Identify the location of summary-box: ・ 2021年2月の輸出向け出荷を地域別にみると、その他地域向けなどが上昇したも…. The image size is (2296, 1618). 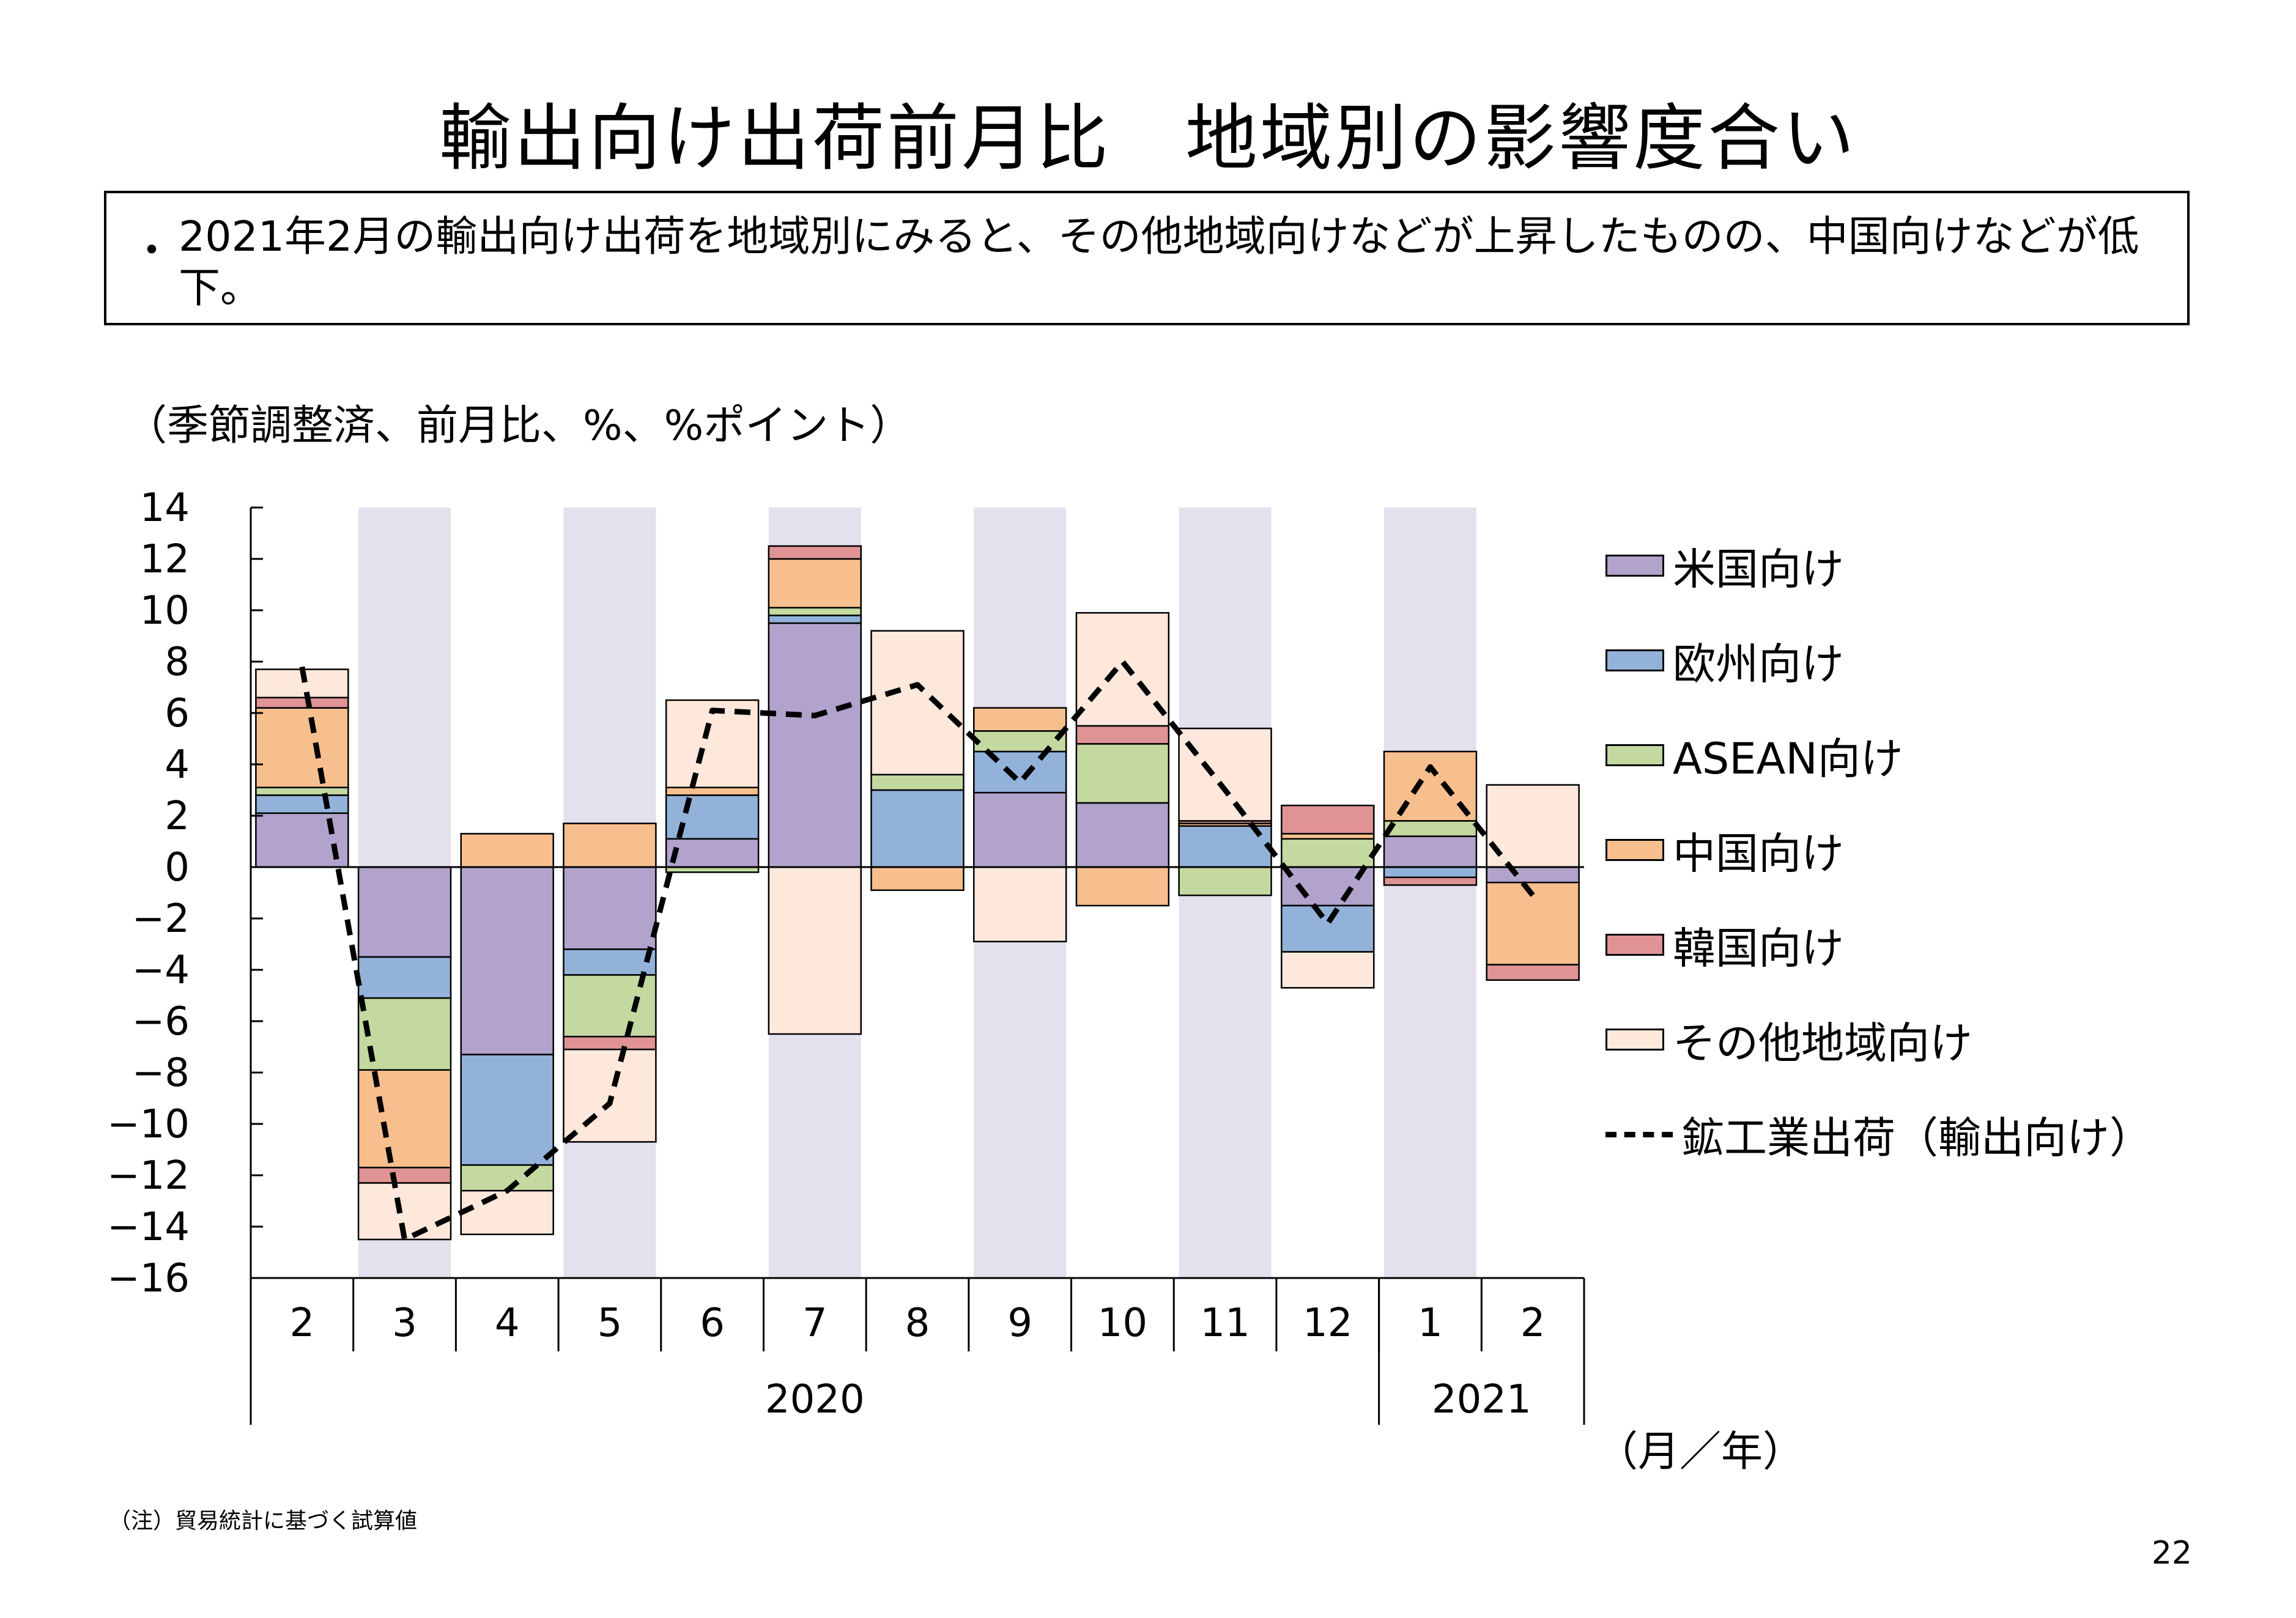
(1147, 258).